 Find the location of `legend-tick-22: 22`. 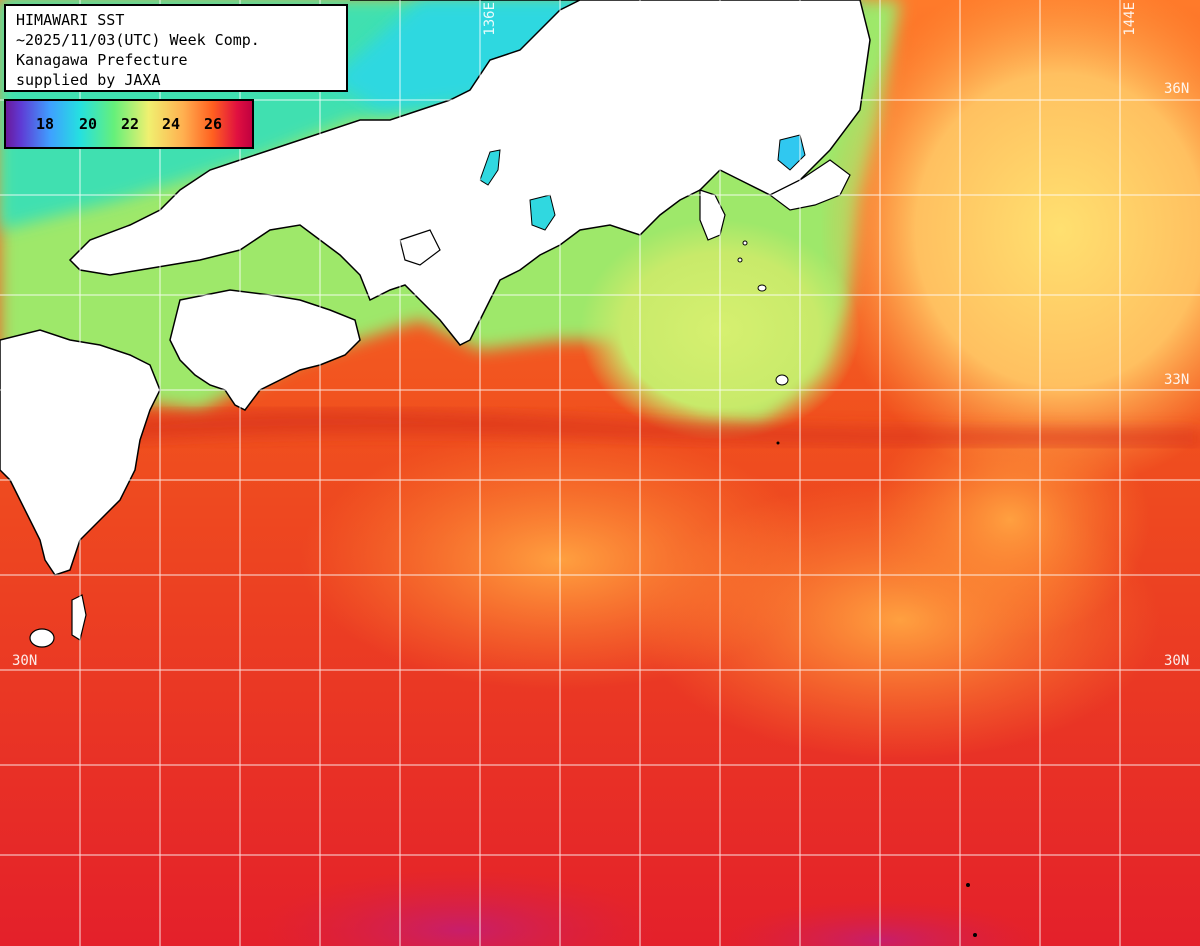

legend-tick-22: 22 is located at coordinates (130, 124).